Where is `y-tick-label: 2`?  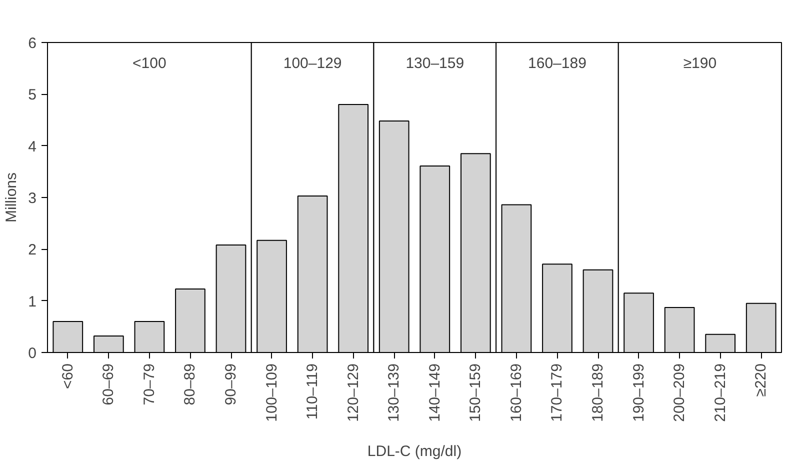
y-tick-label: 2 is located at coordinates (32, 250).